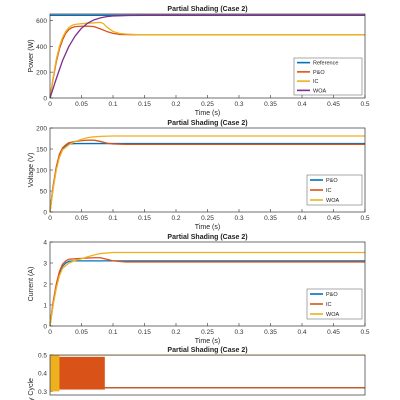  Describe the element at coordinates (81, 373) in the screenshot. I see `series-band-IC` at that location.